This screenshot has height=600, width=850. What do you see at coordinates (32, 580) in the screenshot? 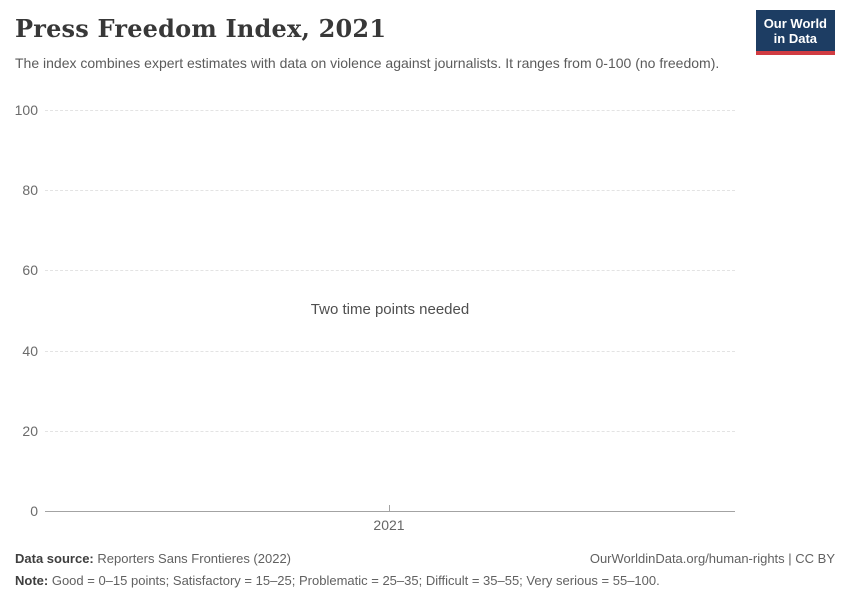
I see `chart-note-label: Note:` at bounding box center [32, 580].